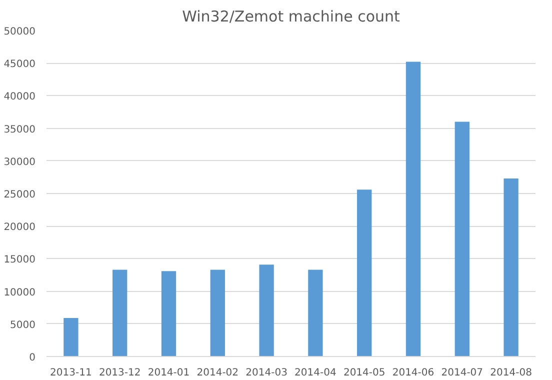  Describe the element at coordinates (23, 325) in the screenshot. I see `y-tick-label: 5000` at that location.